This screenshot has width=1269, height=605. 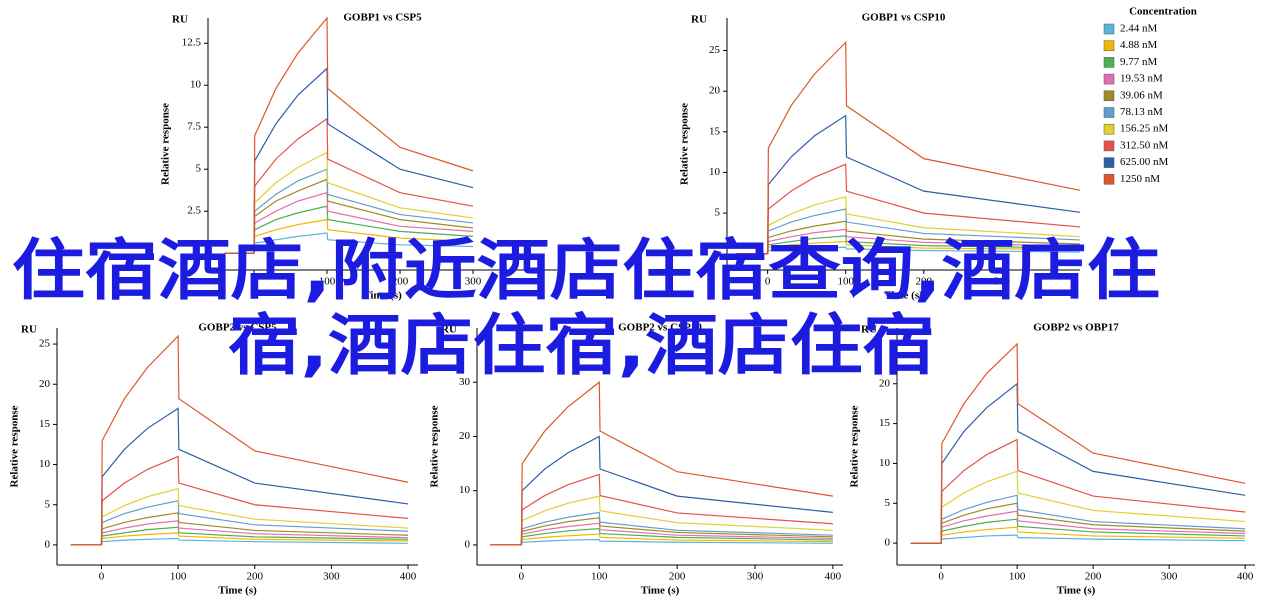 What do you see at coordinates (194, 127) in the screenshot?
I see `y-tick-label: 7.5` at bounding box center [194, 127].